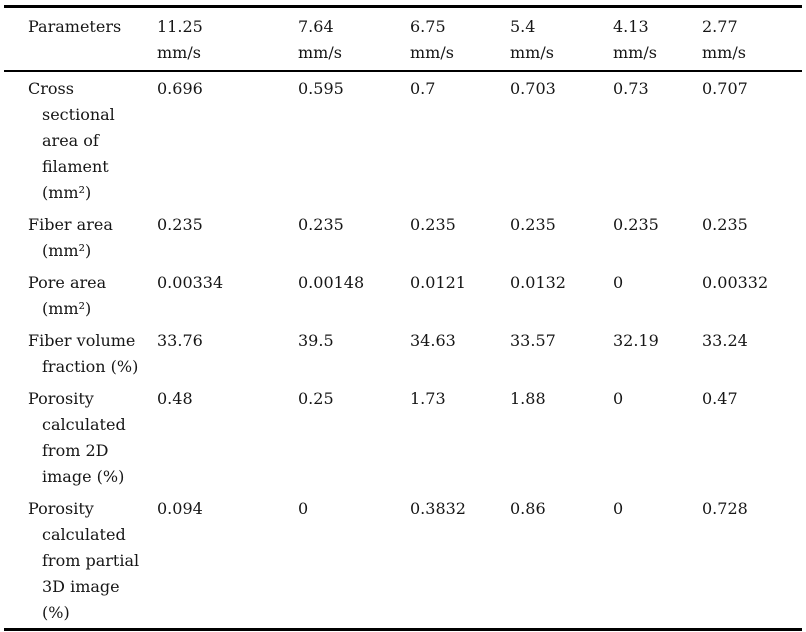 The height and width of the screenshot is (632, 806). I want to click on value-cell: 1.88, so click(528, 398).